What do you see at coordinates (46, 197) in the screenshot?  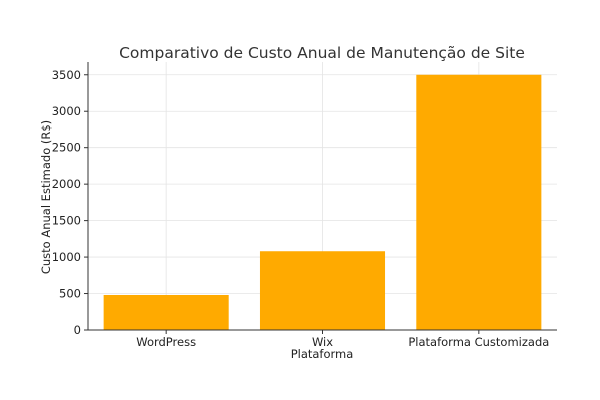 I see `y-axis-label: Custo Anual Estimado (R$)` at bounding box center [46, 197].